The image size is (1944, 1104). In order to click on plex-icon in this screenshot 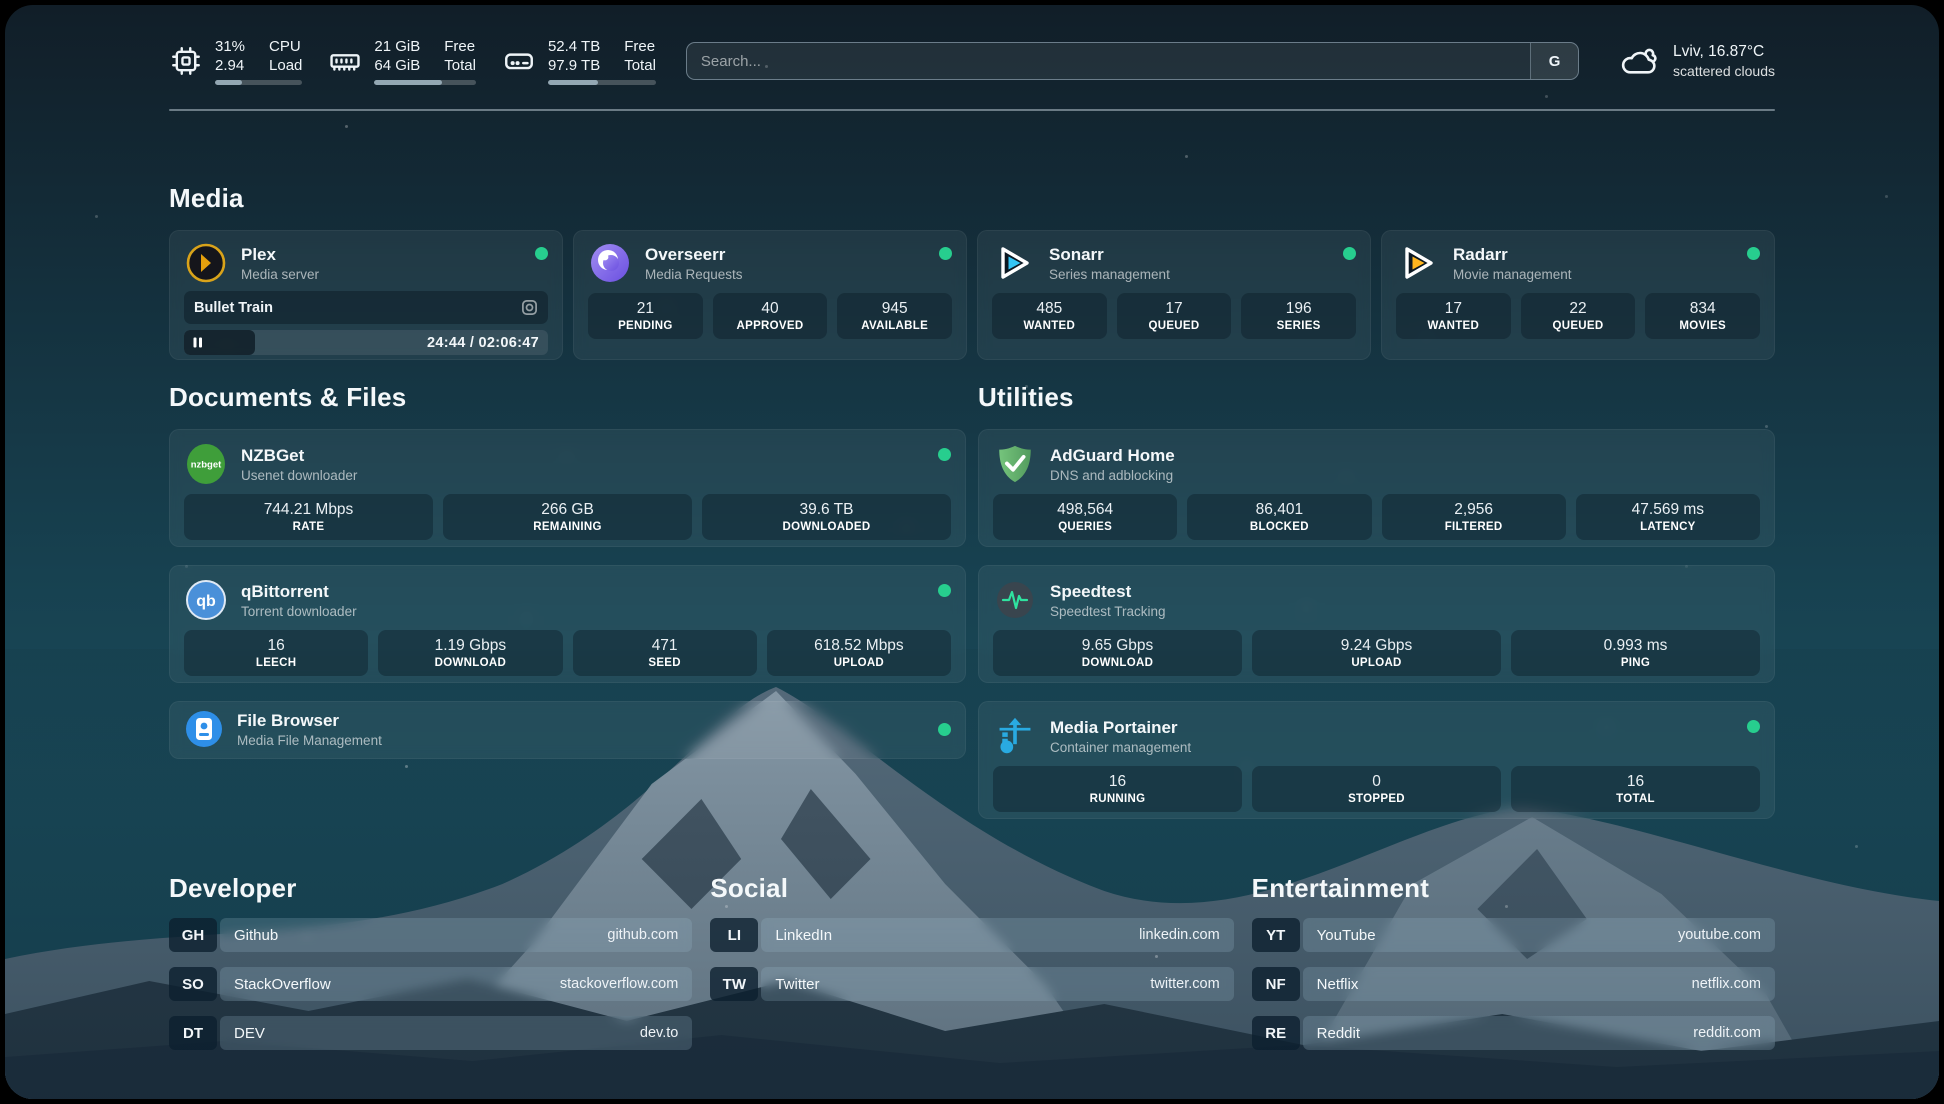, I will do `click(206, 263)`.